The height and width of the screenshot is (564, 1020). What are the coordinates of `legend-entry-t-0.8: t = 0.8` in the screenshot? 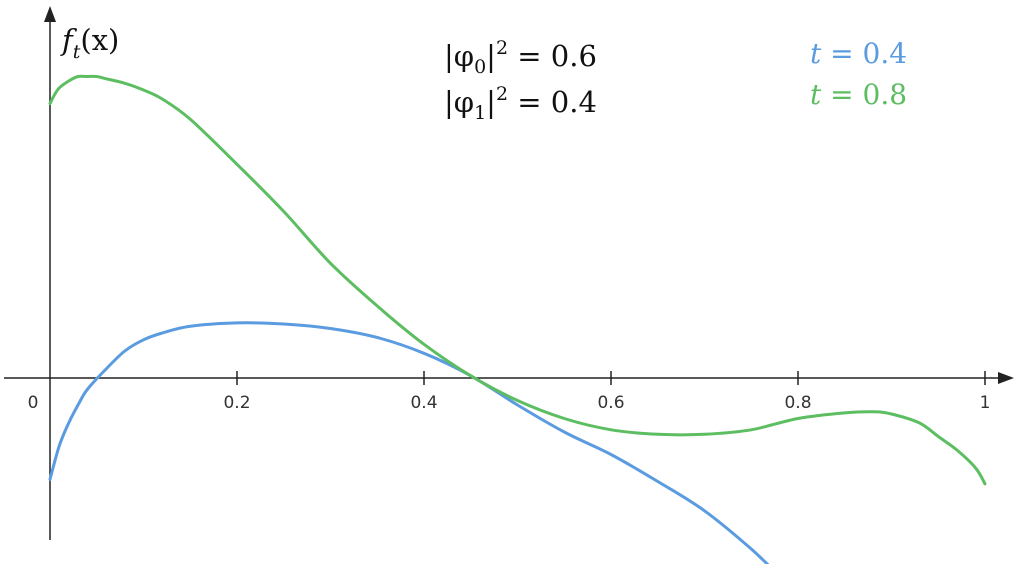 It's located at (858, 94).